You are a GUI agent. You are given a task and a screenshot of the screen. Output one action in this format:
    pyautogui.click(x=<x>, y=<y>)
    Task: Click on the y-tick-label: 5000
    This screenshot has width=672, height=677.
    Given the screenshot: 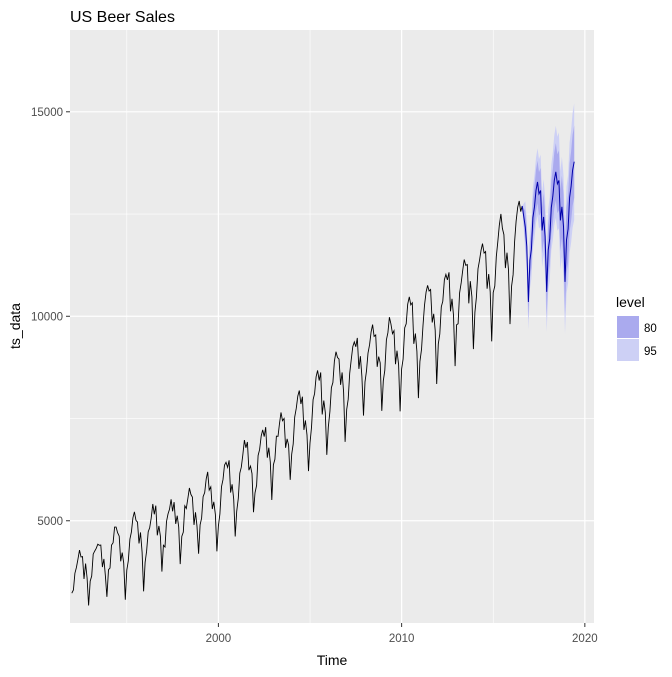 What is the action you would take?
    pyautogui.click(x=50, y=522)
    